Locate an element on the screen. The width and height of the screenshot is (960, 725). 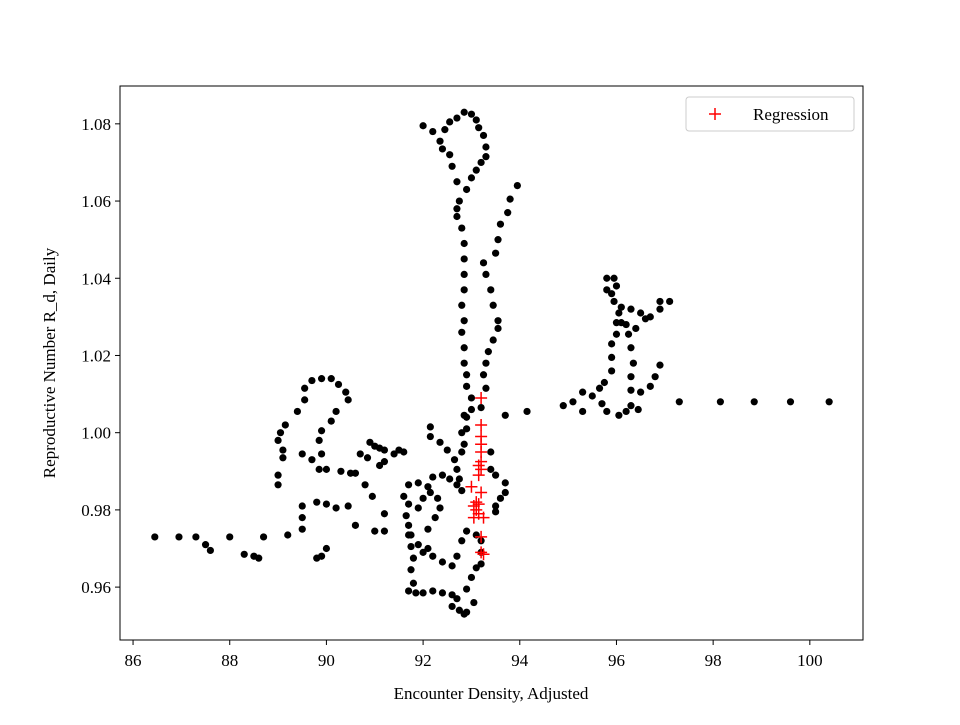
x-tick-label: 96 is located at coordinates (616, 660).